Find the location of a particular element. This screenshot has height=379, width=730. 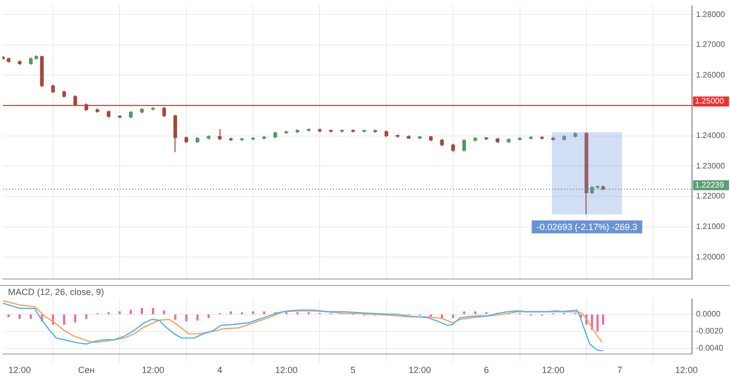

y-tick-label: 1.27000 is located at coordinates (711, 45).